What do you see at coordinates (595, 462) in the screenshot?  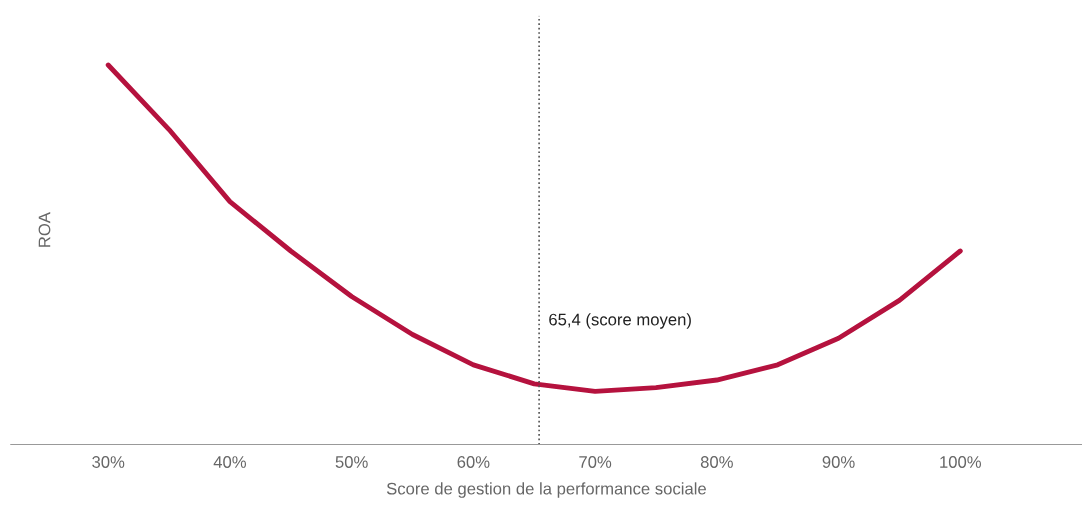 I see `x-tick-label: 70%` at bounding box center [595, 462].